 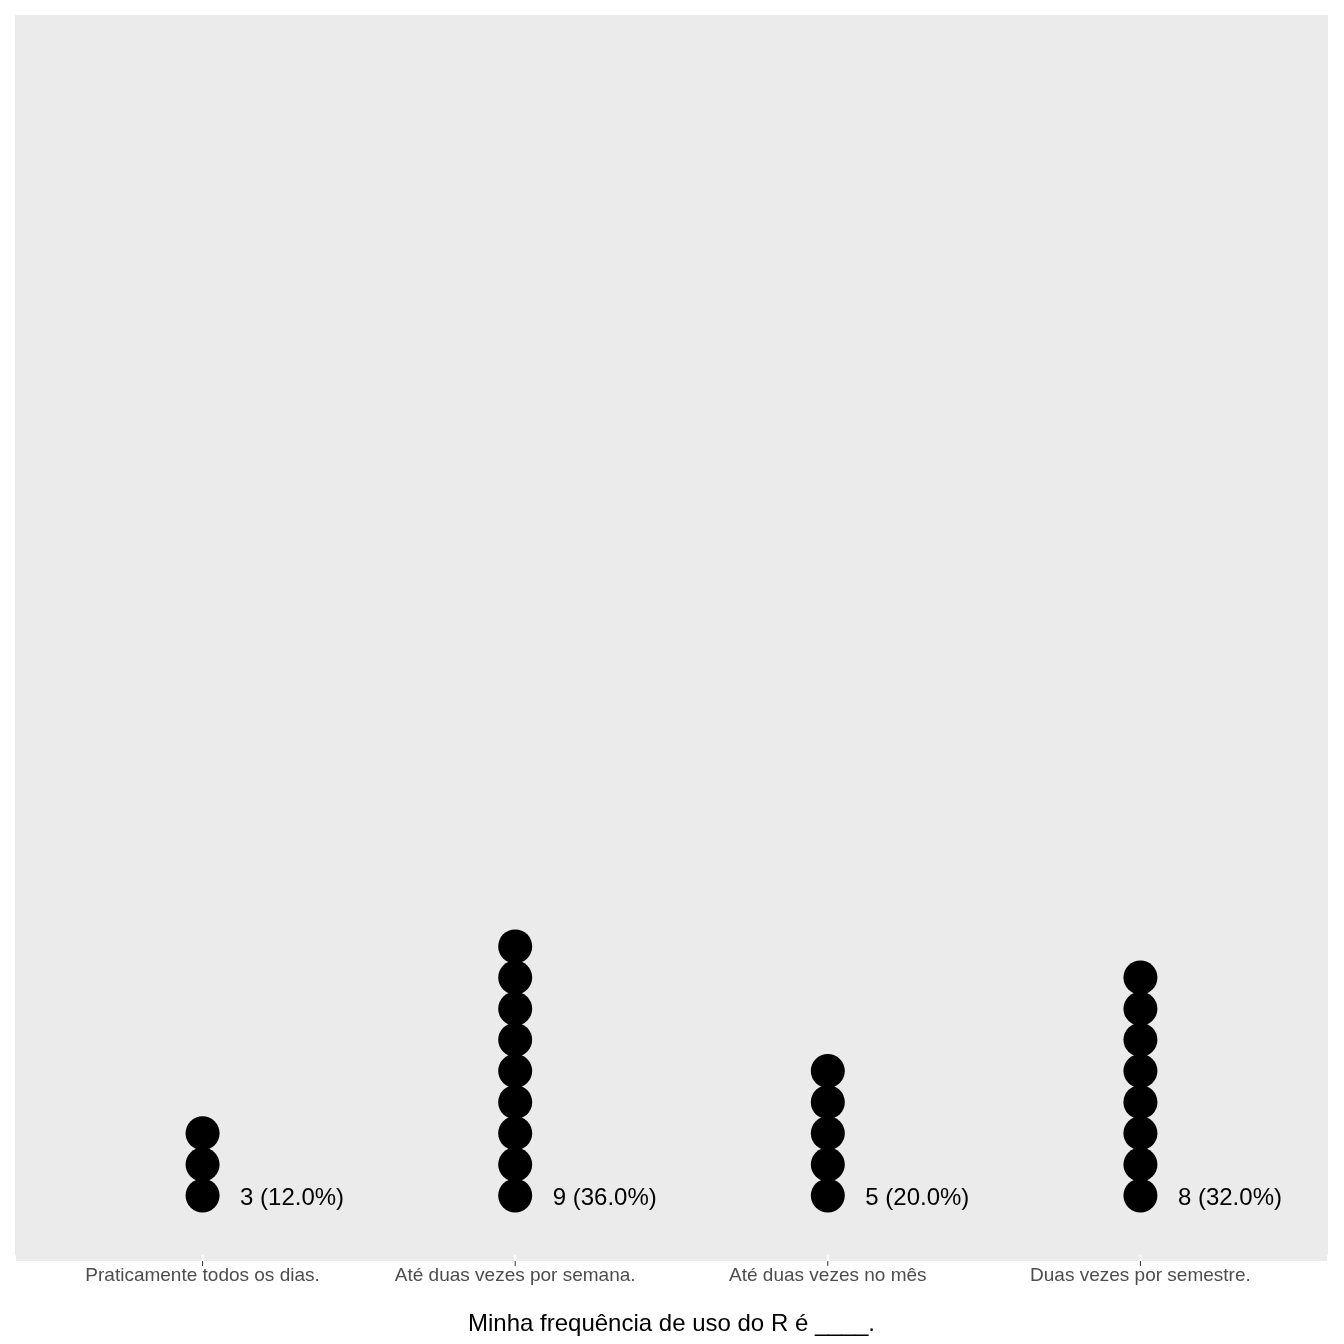 I want to click on data-label: 3 (12.0%), so click(x=292, y=1197).